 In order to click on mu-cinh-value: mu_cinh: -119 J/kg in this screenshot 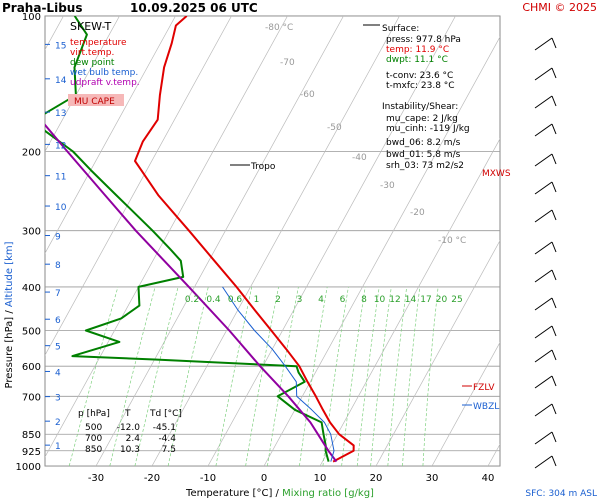, I will do `click(428, 129)`.